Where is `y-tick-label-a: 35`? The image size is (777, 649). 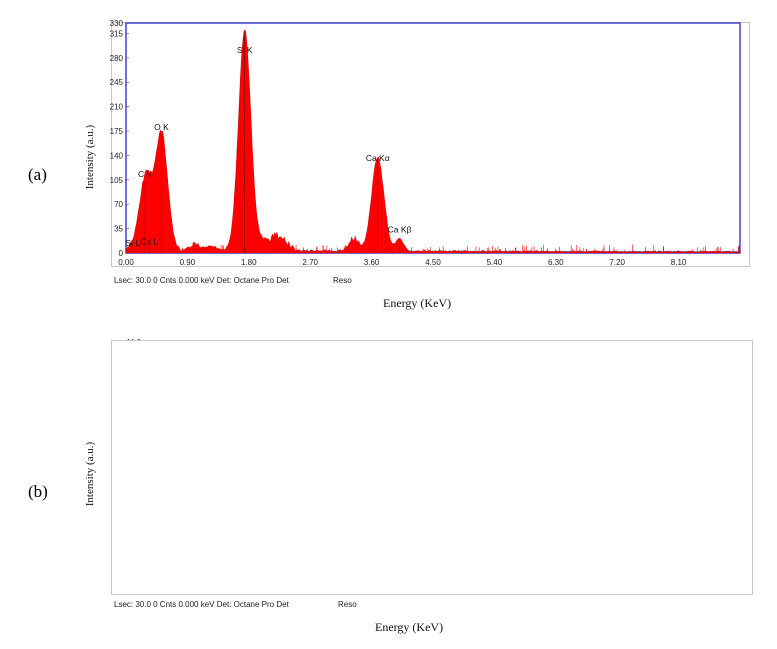 y-tick-label-a: 35 is located at coordinates (118, 229).